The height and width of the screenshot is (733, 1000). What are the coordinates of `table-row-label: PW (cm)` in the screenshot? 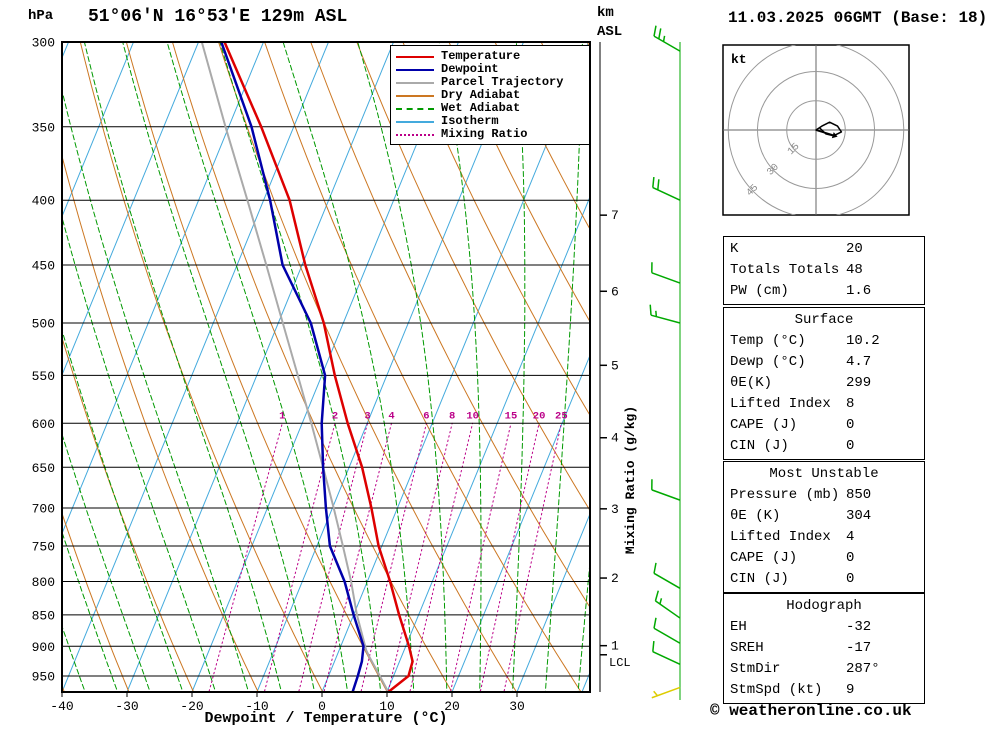 It's located at (759, 291).